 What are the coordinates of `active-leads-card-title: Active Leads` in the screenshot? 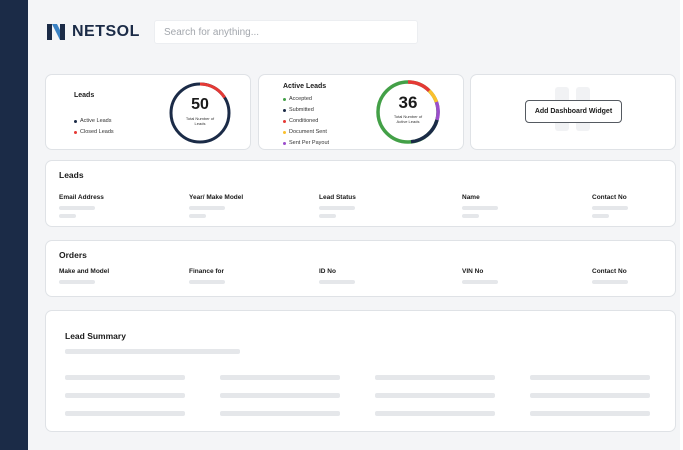 It's located at (305, 86).